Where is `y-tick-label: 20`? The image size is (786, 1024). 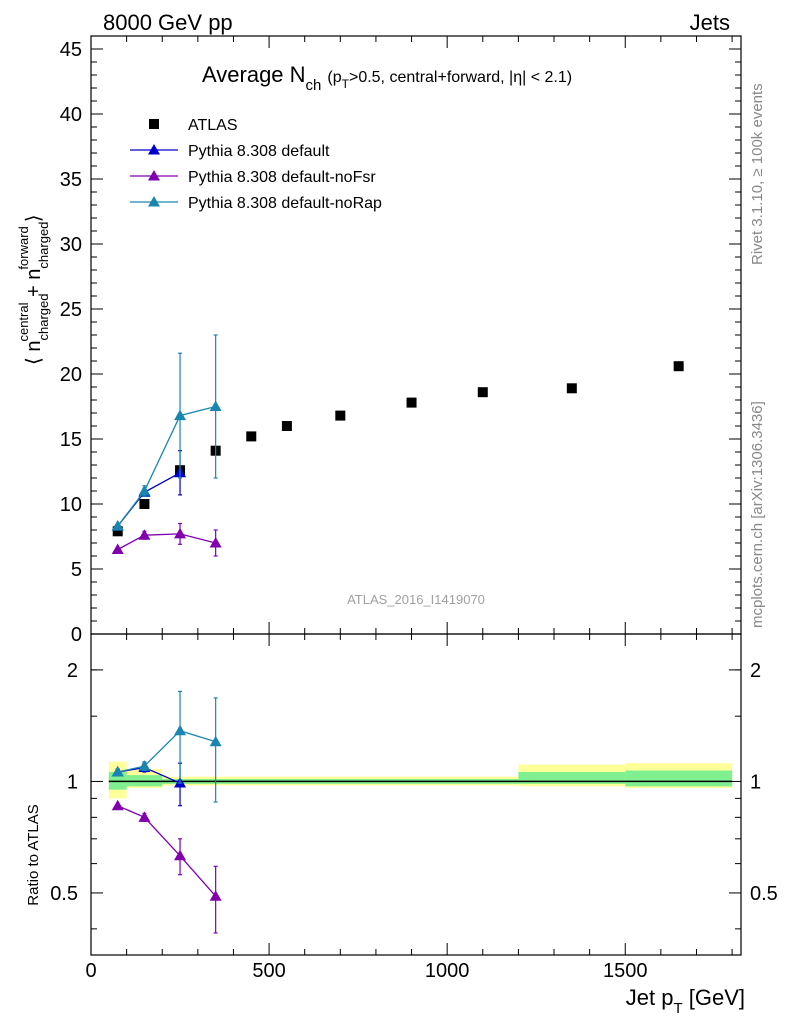
y-tick-label: 20 is located at coordinates (71, 375).